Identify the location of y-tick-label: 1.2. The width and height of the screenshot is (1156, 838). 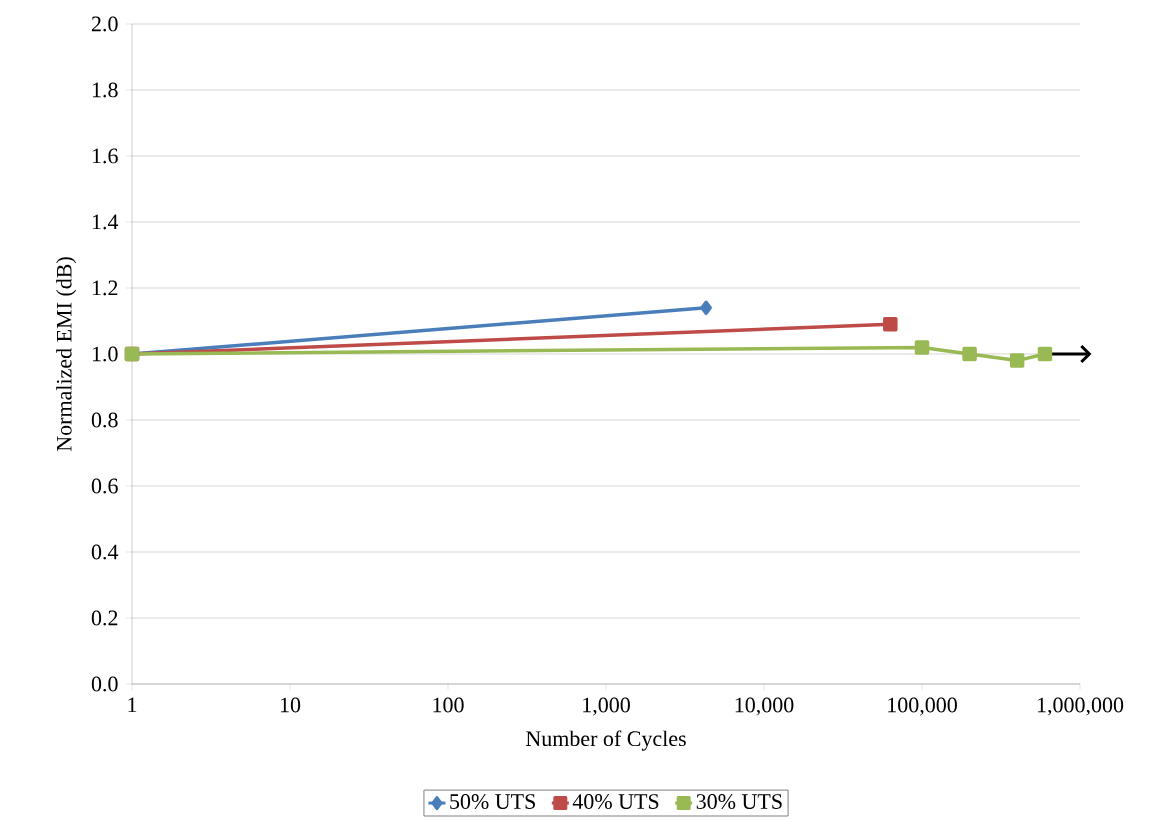
(105, 288).